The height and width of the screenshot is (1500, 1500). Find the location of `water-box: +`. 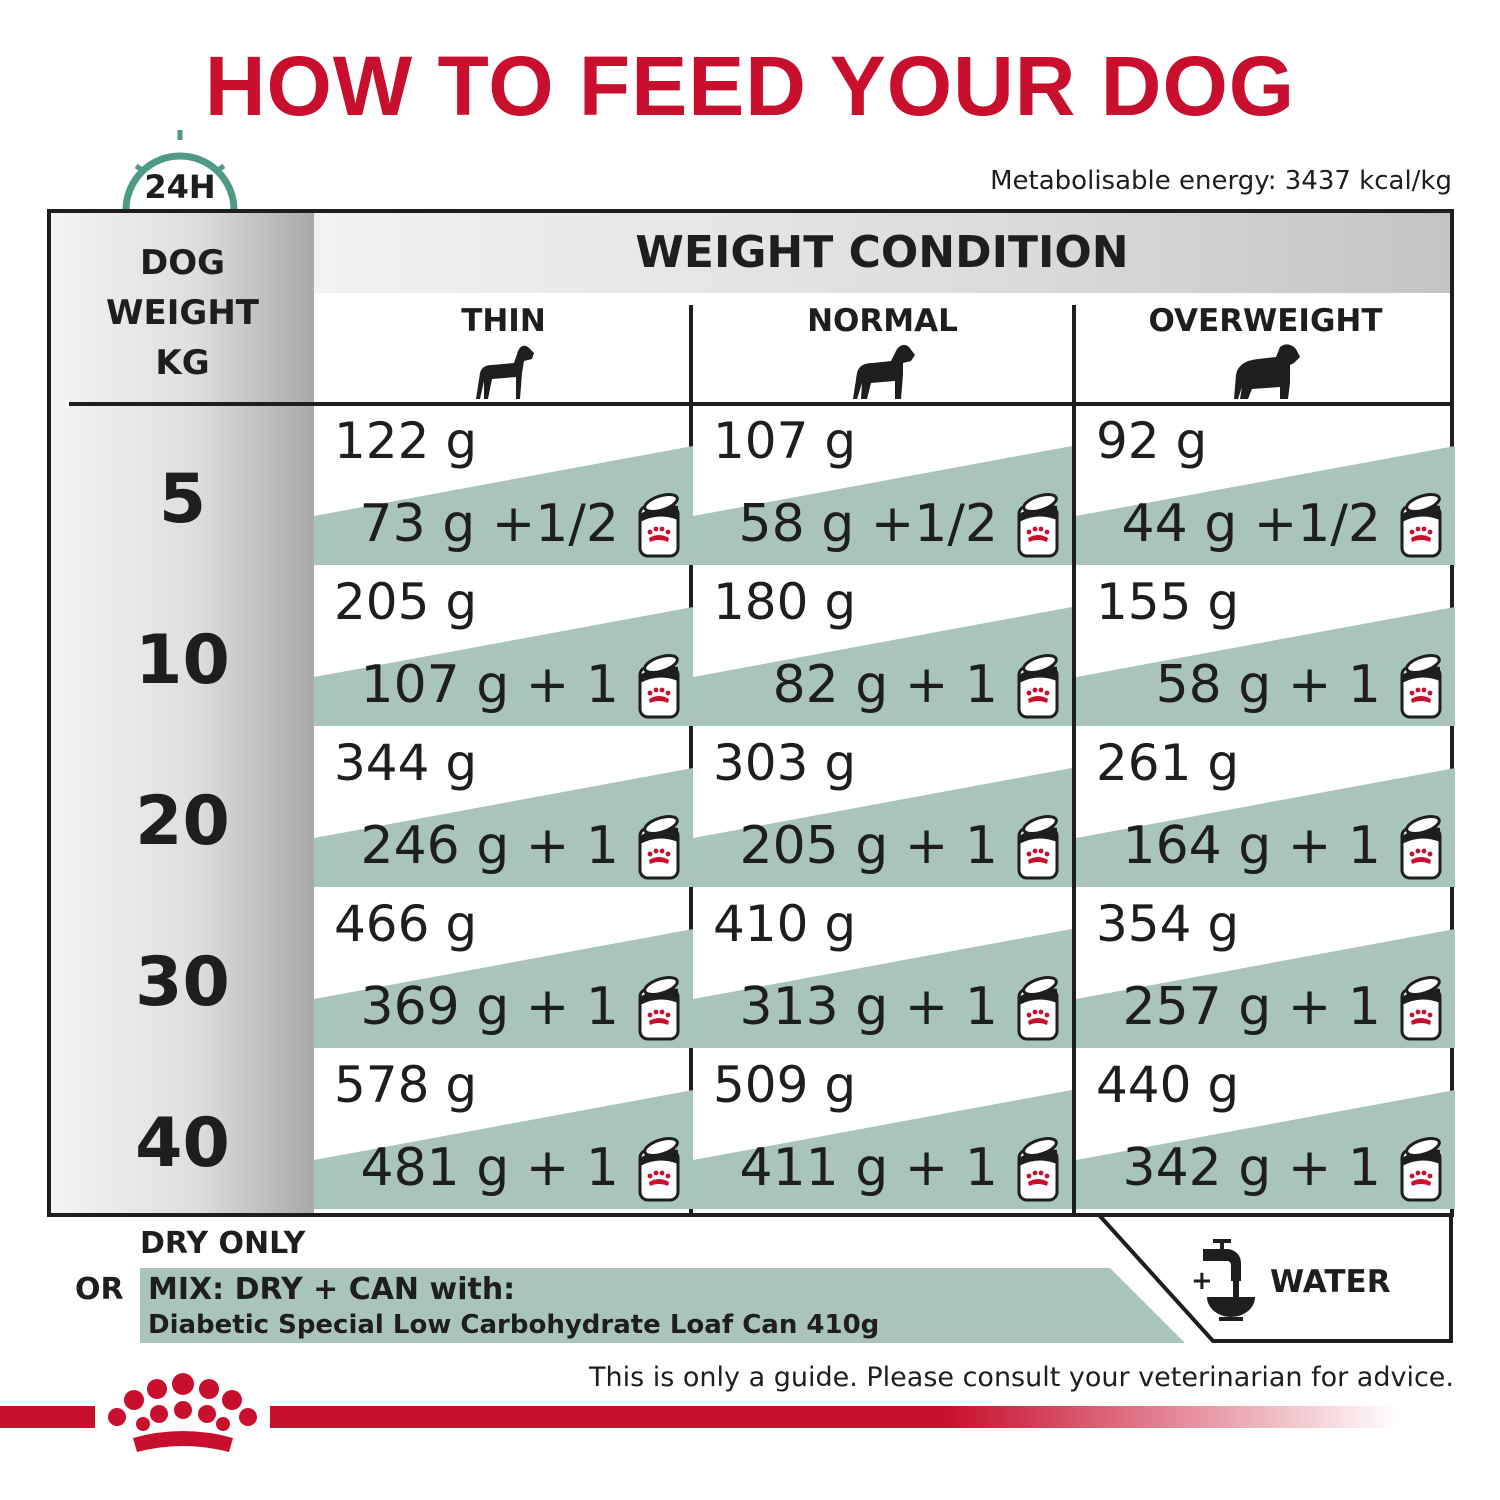

water-box: + is located at coordinates (1275, 1278).